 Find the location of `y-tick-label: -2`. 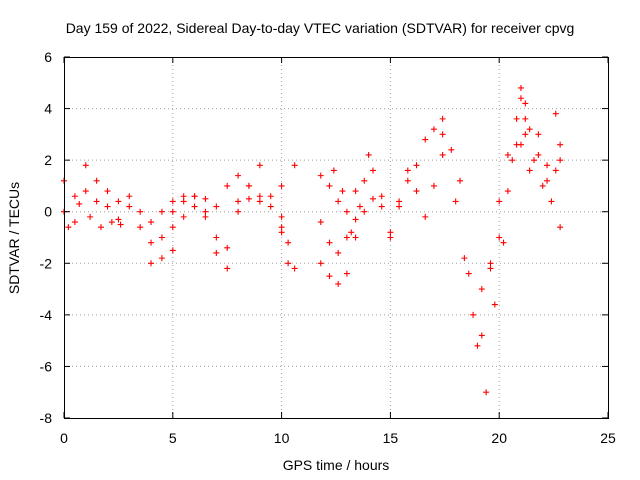

y-tick-label: -2 is located at coordinates (46, 263).